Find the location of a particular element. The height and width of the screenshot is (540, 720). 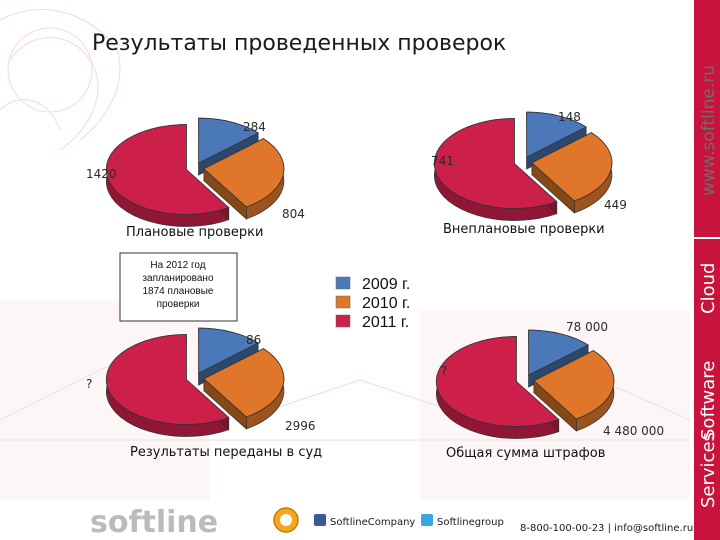

pie-chart-planned is located at coordinates (195, 172).